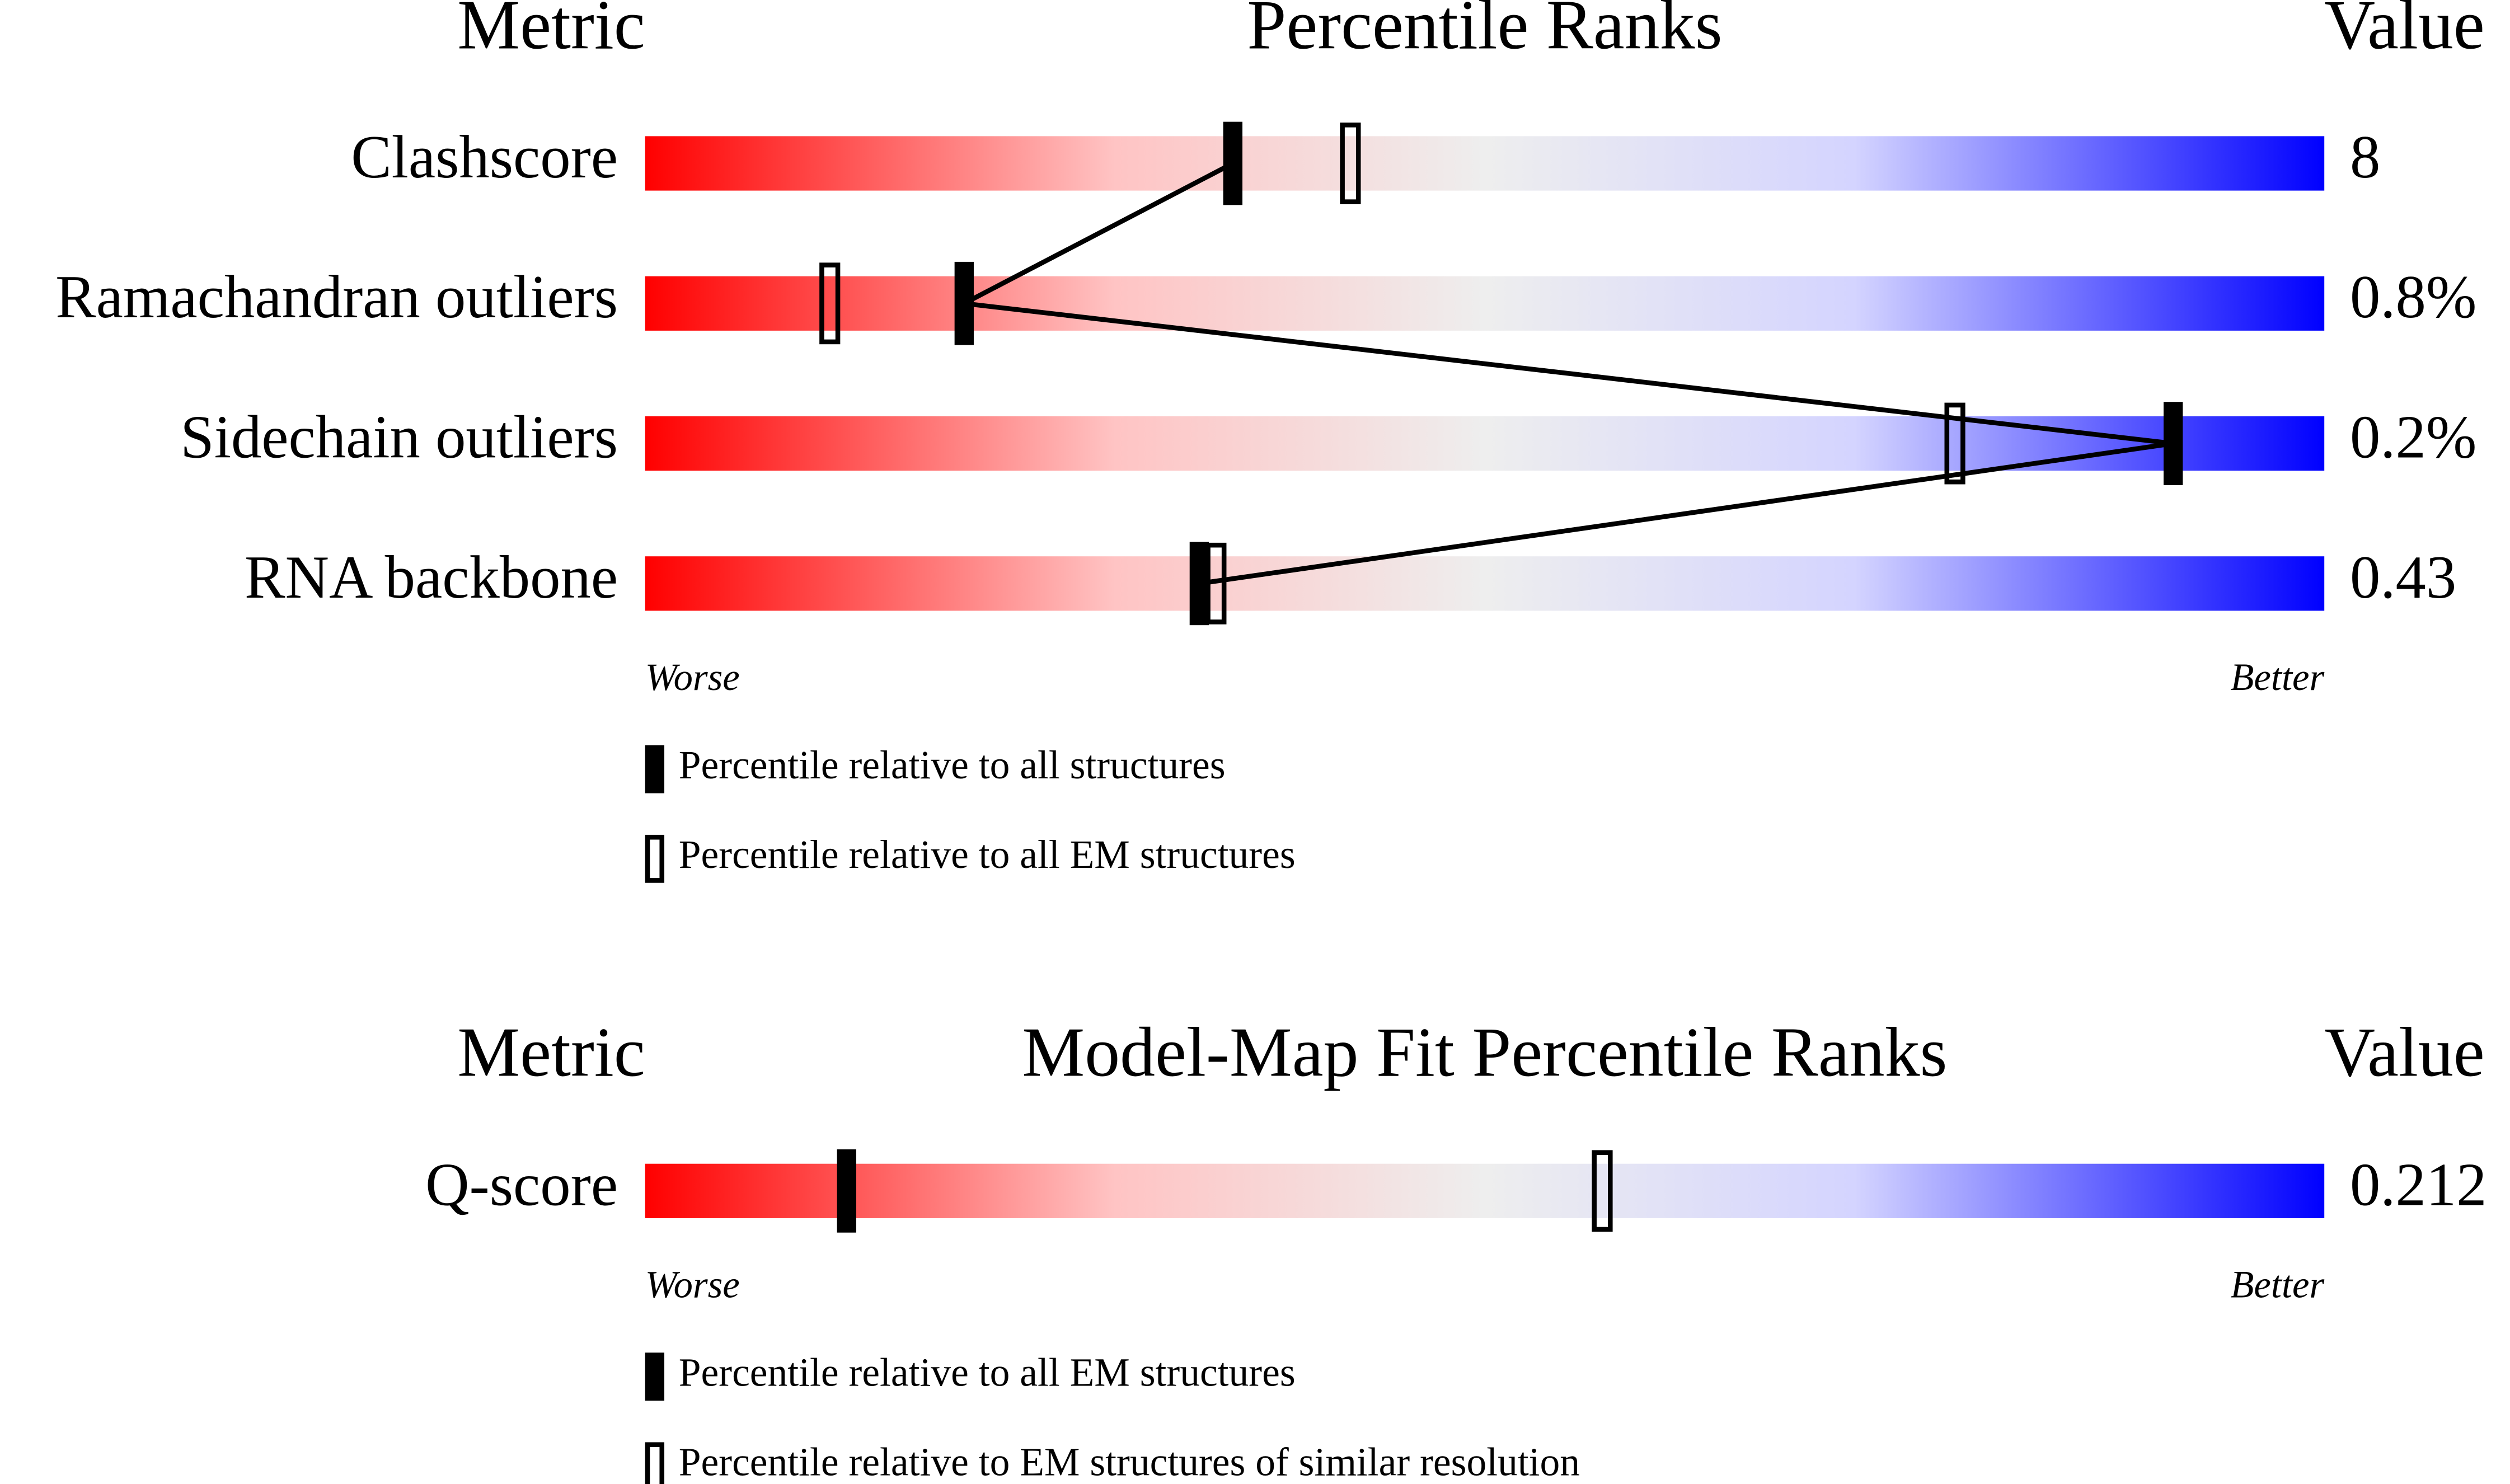 Image resolution: width=2510 pixels, height=1484 pixels. What do you see at coordinates (2403, 577) in the screenshot?
I see `metric-value: 0.43` at bounding box center [2403, 577].